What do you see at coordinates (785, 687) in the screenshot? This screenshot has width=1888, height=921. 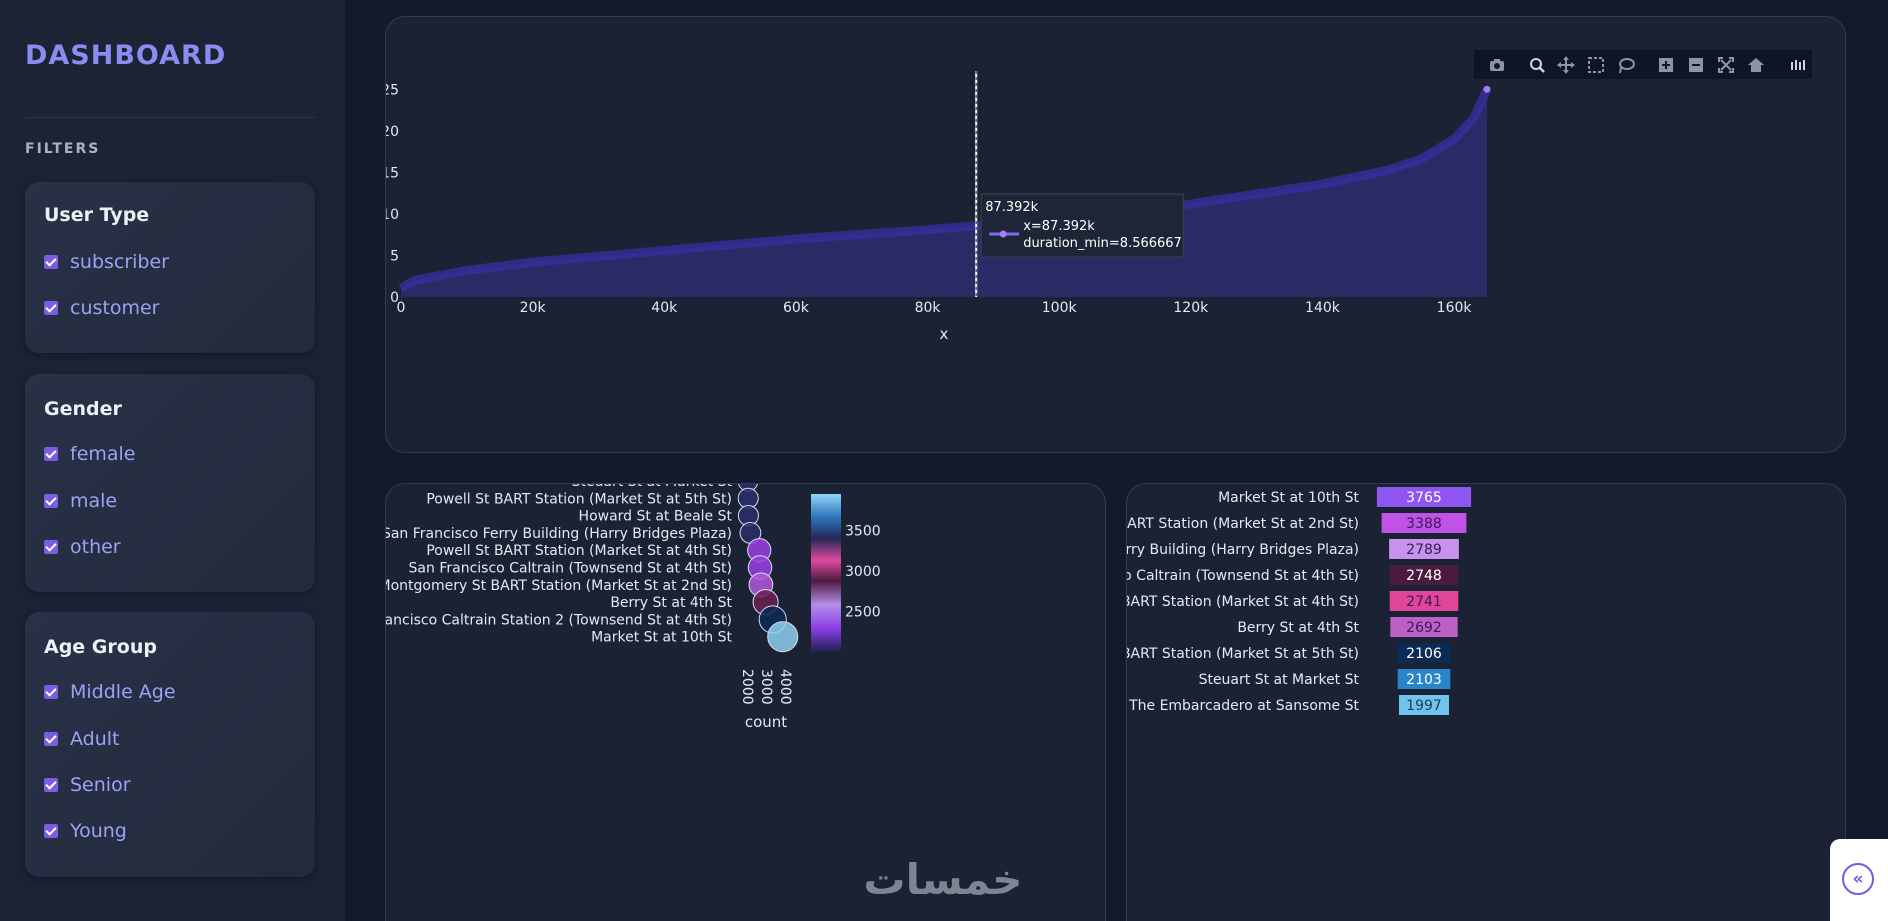 I see `x-tick-label: 4000` at bounding box center [785, 687].